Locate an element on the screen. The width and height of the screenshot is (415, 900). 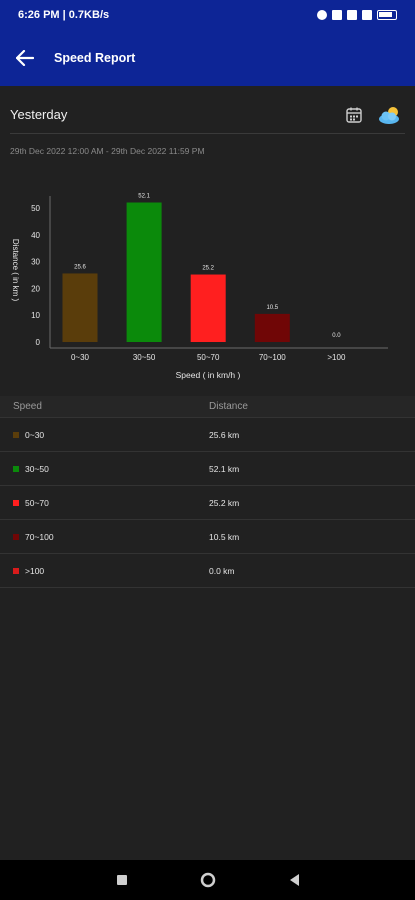
app-bar: Speed Report is located at coordinates (207, 58).